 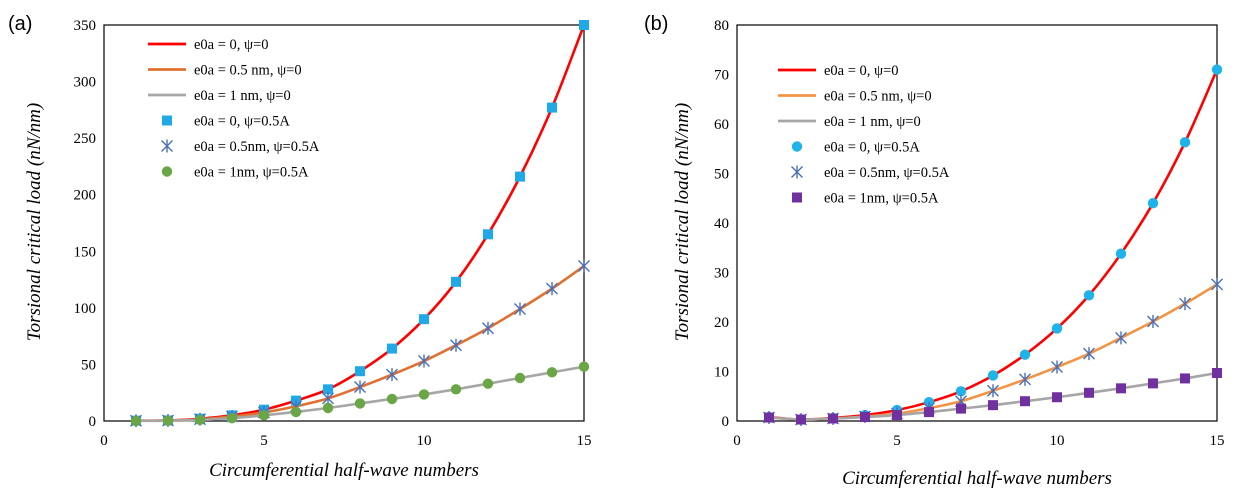 What do you see at coordinates (721, 125) in the screenshot?
I see `y-tick-label: 60` at bounding box center [721, 125].